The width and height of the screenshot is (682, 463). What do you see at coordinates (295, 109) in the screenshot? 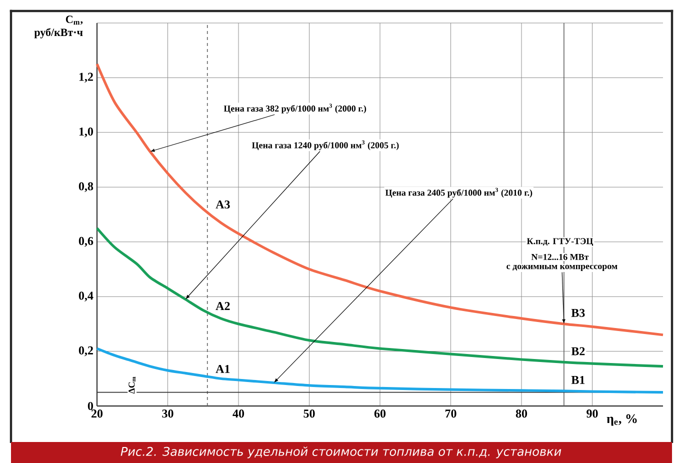
I see `annotation: Цена газа 382 руб/1000 нм$^{3}$ (2000 г.)` at bounding box center [295, 109].